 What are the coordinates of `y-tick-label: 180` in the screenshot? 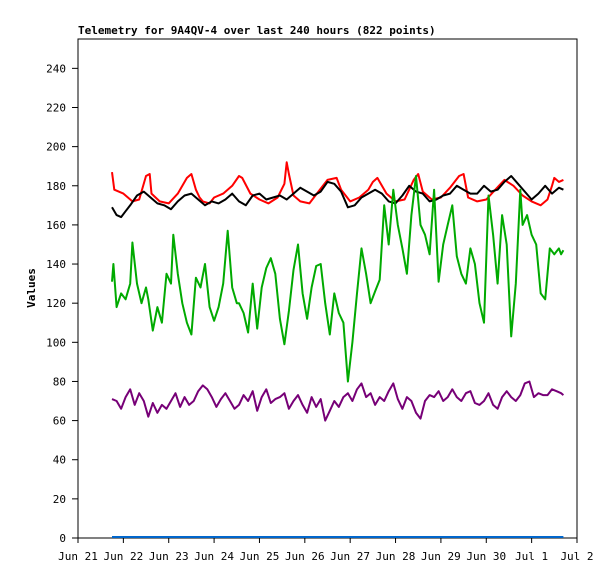 It's located at (56, 186).